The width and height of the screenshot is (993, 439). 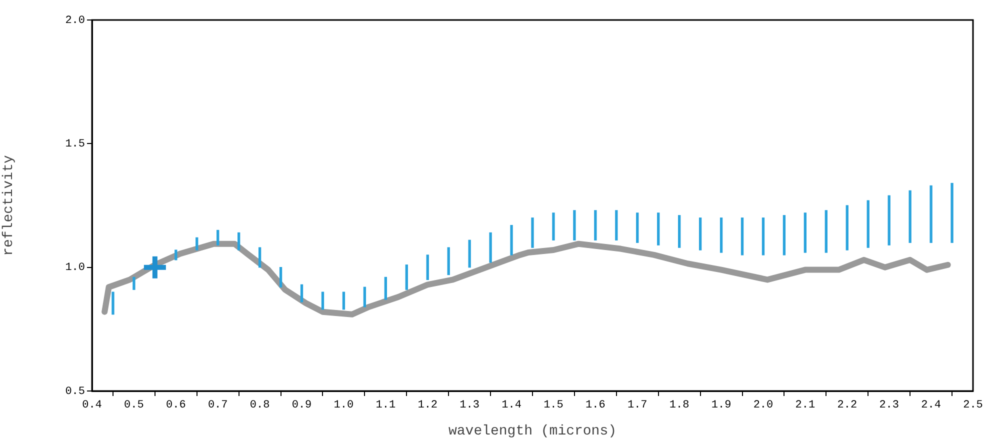 What do you see at coordinates (931, 406) in the screenshot?
I see `x-tick-label: 2.4` at bounding box center [931, 406].